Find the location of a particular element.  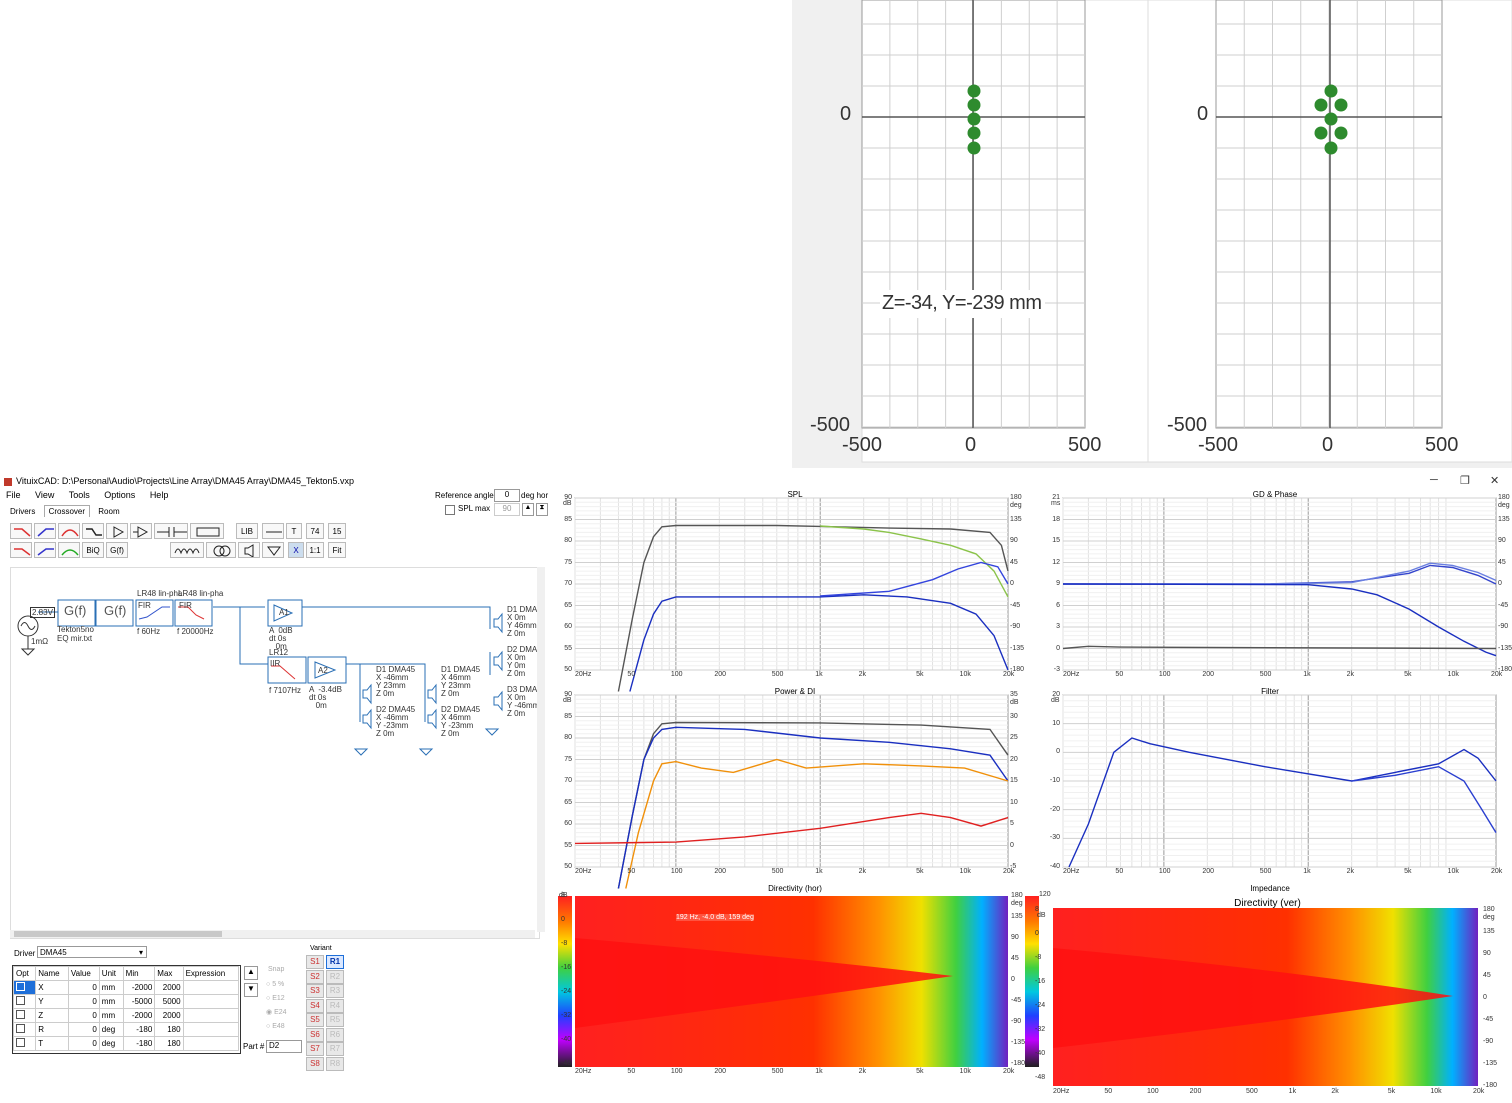

variant-s7-button: S7 is located at coordinates (315, 1049).